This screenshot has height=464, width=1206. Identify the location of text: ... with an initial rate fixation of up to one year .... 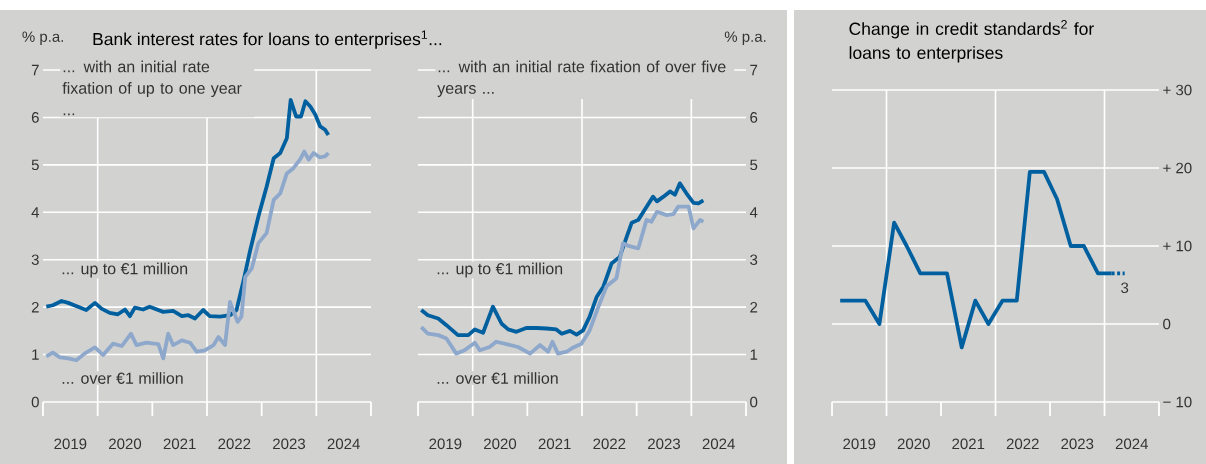
(152, 88).